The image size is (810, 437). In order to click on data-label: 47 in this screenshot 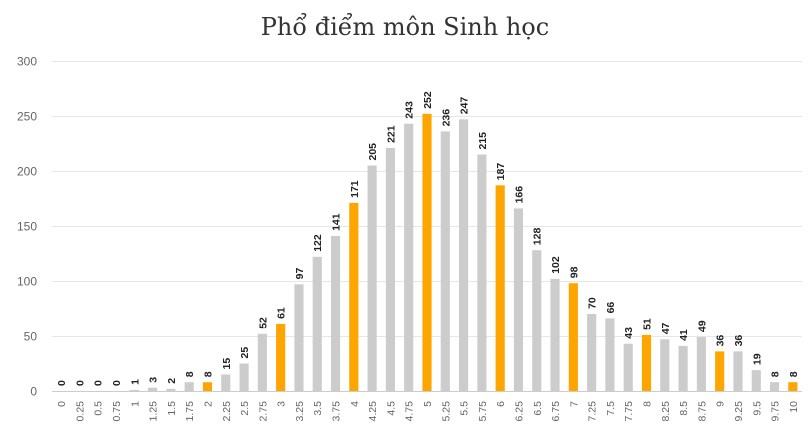, I will do `click(666, 328)`.